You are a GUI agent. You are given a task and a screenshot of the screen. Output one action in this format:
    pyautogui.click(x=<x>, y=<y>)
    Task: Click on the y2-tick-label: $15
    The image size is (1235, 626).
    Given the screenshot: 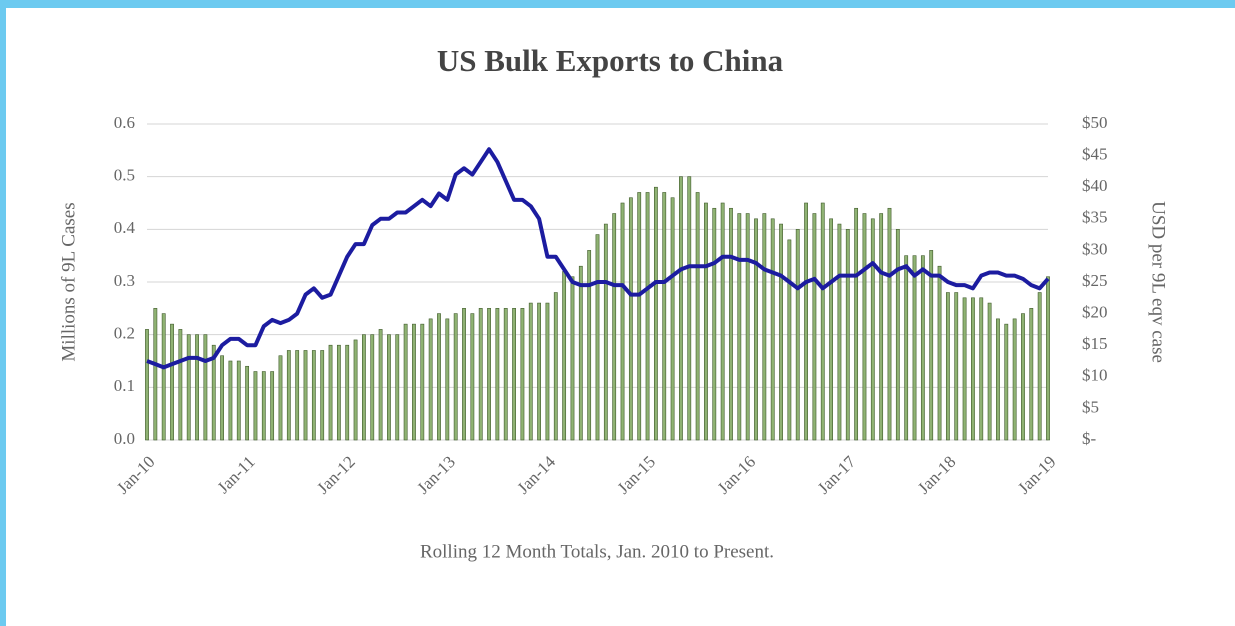 What is the action you would take?
    pyautogui.click(x=1095, y=343)
    